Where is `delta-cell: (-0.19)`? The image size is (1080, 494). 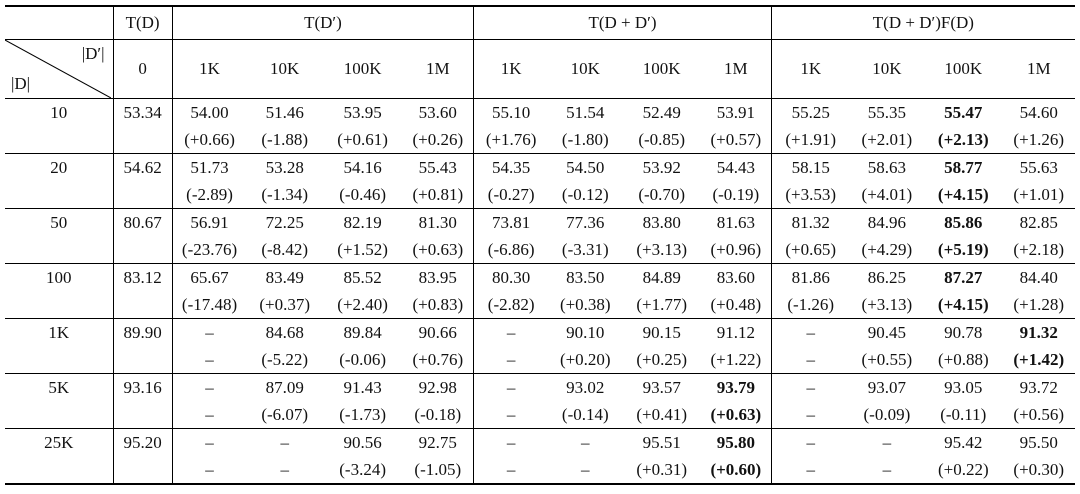 delta-cell: (-0.19) is located at coordinates (736, 195).